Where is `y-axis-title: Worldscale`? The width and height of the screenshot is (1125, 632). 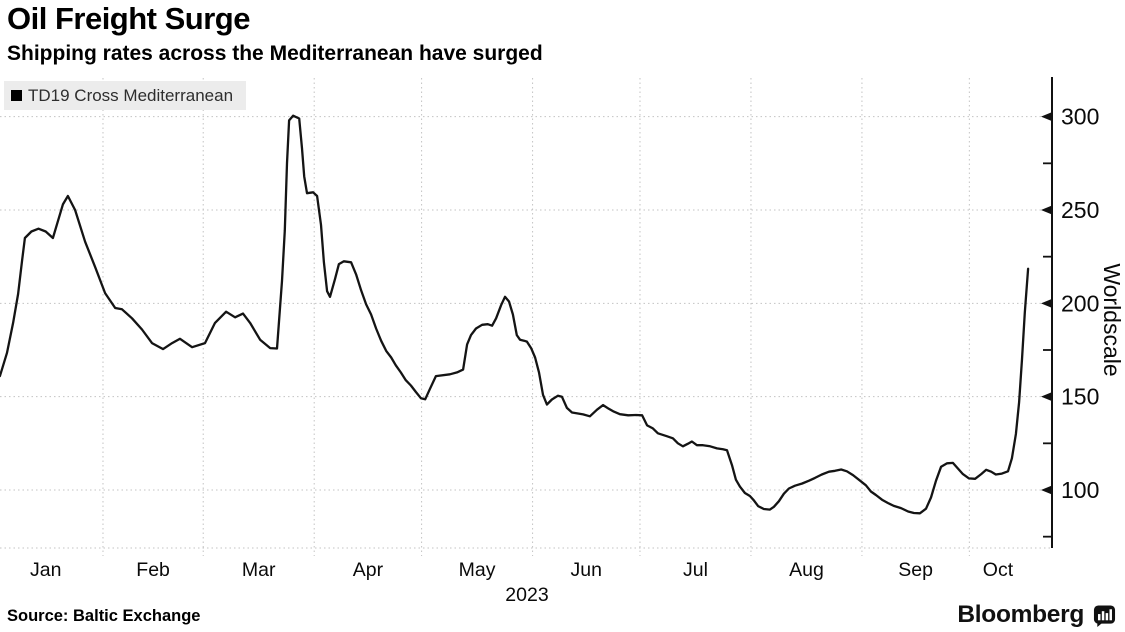 y-axis-title: Worldscale is located at coordinates (1112, 319).